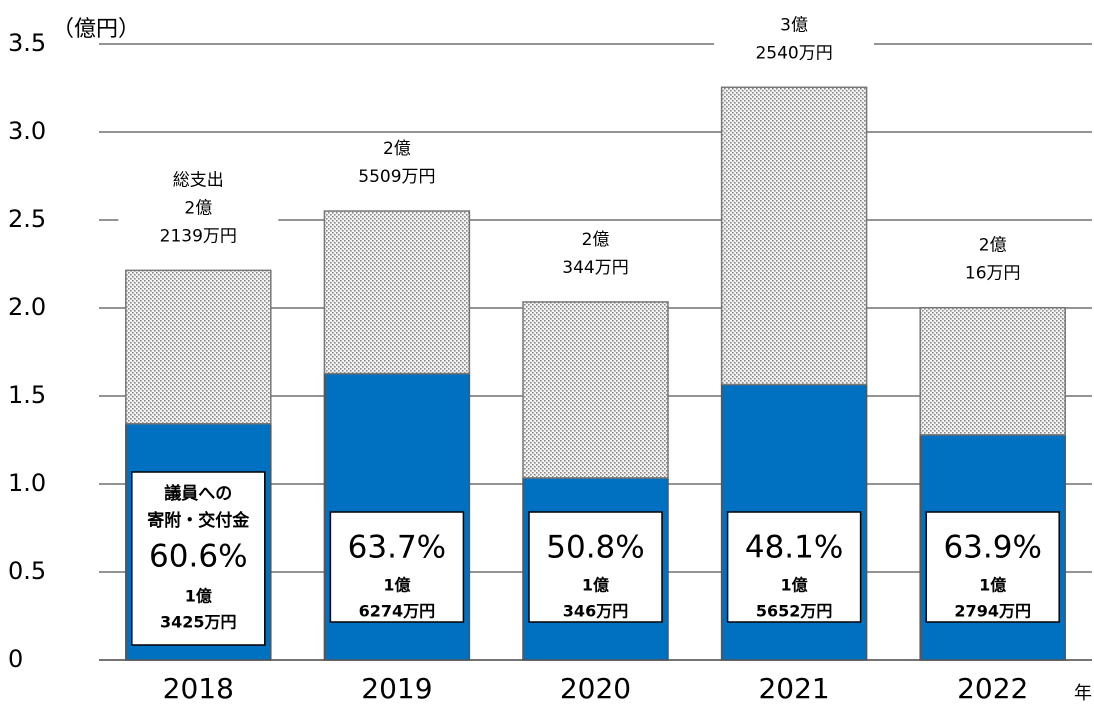 The height and width of the screenshot is (708, 1094). Describe the element at coordinates (794, 548) in the screenshot. I see `share-label: 48.1%` at that location.